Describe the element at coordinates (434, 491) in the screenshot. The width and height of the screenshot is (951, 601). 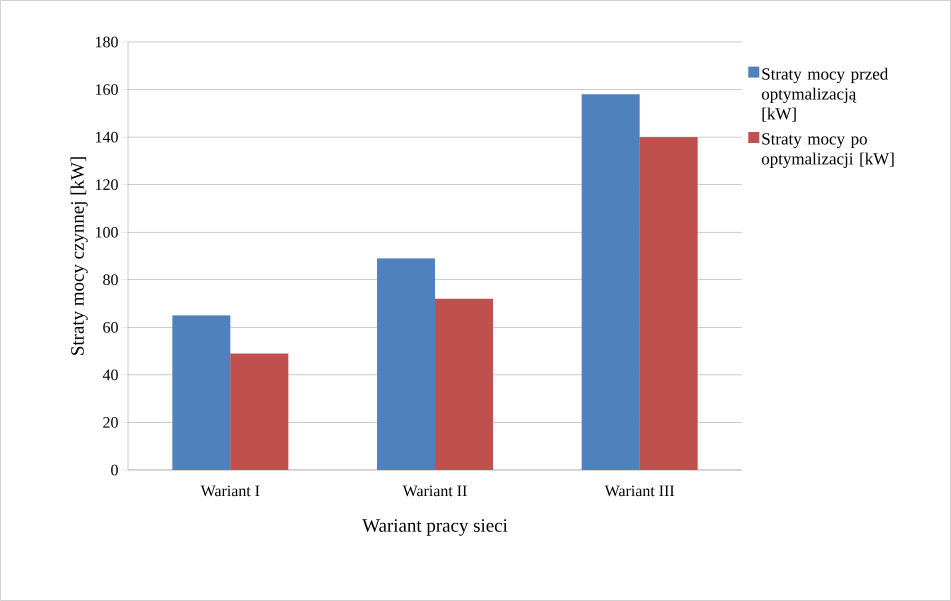
I see `x-tick-label: Wariant II` at that location.